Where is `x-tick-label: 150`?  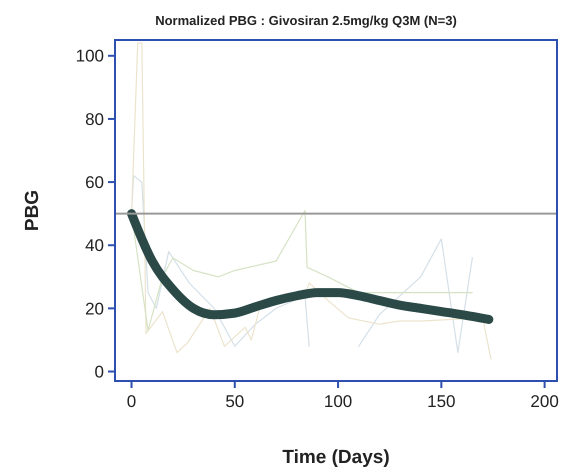
x-tick-label: 150 is located at coordinates (441, 401).